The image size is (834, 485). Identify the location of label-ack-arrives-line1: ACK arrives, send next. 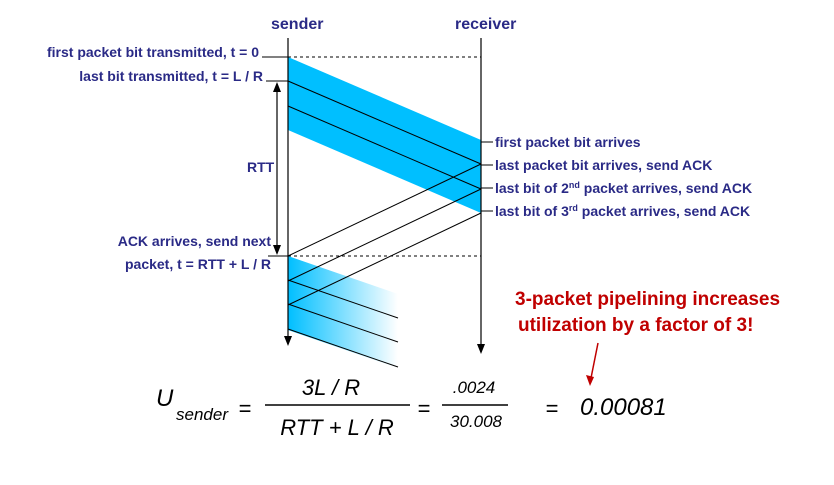
(195, 241).